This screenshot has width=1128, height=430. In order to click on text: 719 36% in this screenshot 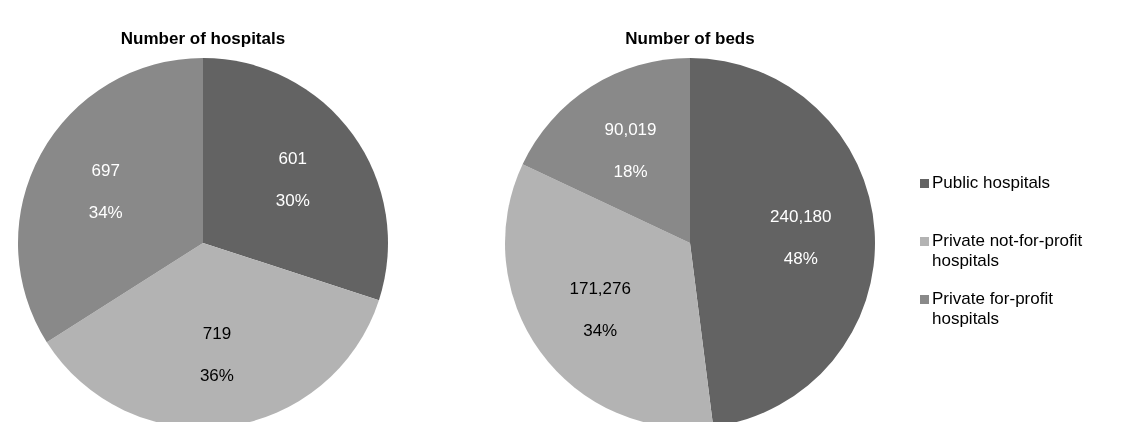, I will do `click(216, 355)`.